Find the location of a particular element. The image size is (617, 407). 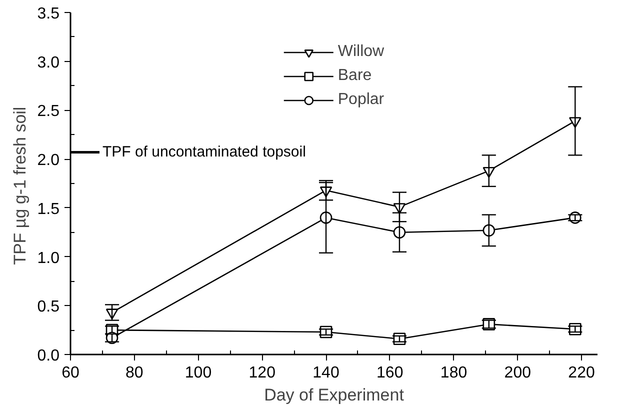

x-tick-label: 200 is located at coordinates (518, 373).